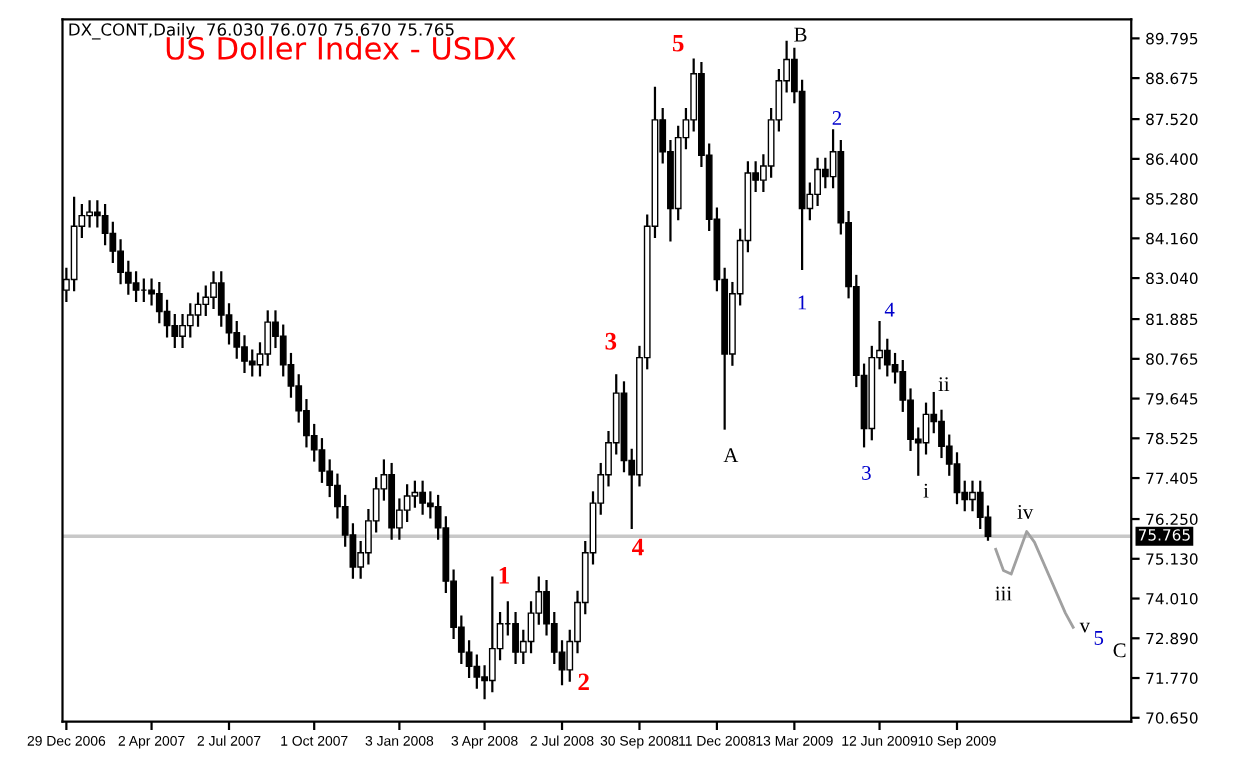  I want to click on chart-title: US Doller Index - USDX, so click(341, 48).